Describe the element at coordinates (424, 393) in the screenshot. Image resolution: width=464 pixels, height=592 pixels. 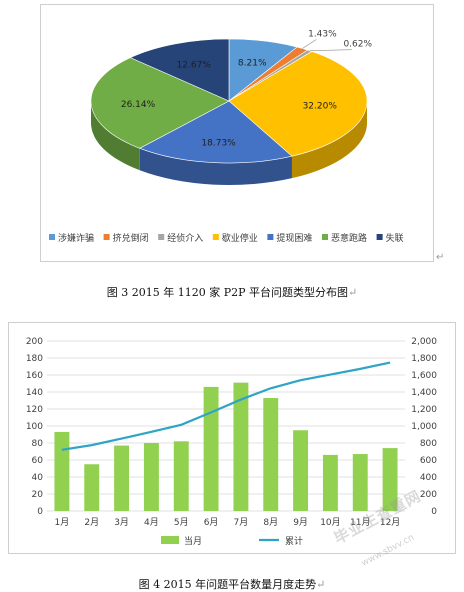
I see `right-tick-label: 1,400` at that location.